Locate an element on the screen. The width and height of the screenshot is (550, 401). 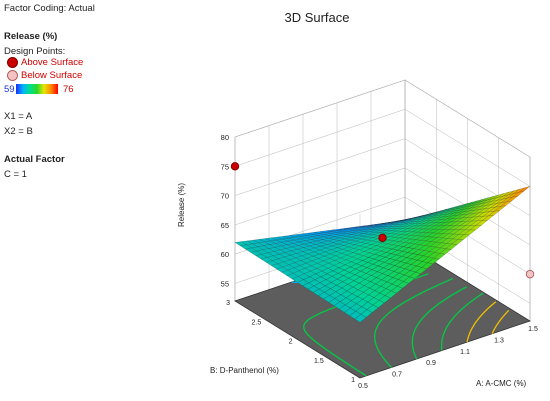
color-scale-min: 59 is located at coordinates (9, 89).